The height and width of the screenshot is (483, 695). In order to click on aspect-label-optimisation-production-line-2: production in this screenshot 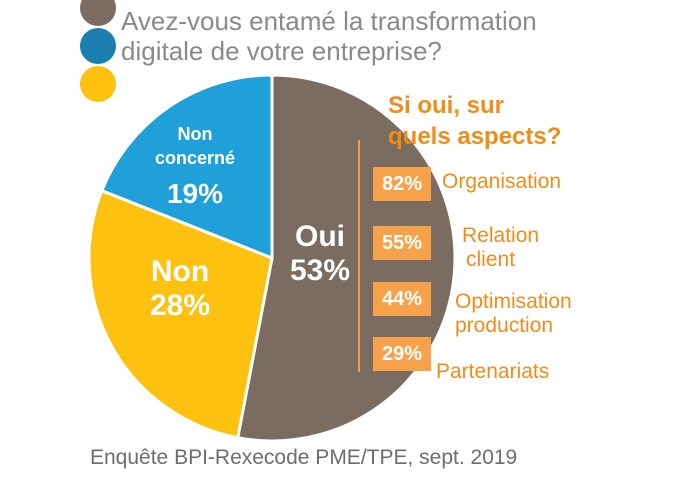, I will do `click(504, 325)`.